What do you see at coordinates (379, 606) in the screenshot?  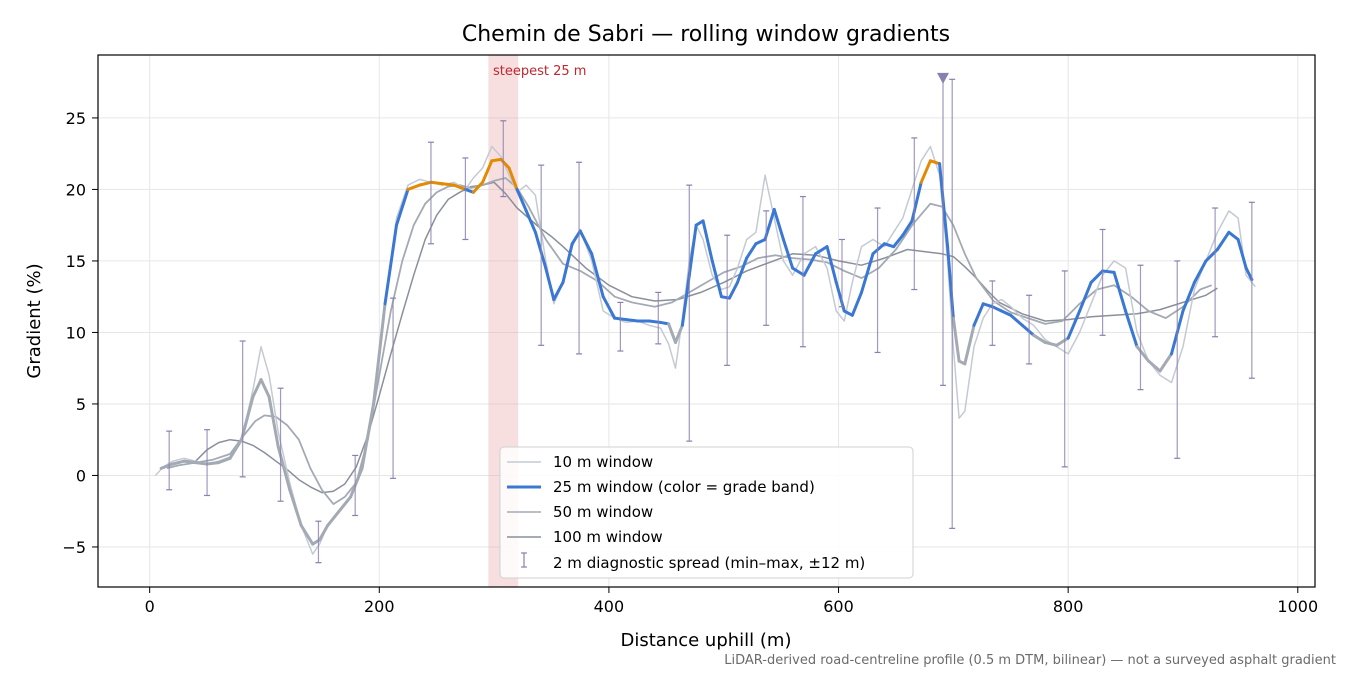 I see `x-tick-label: 200` at bounding box center [379, 606].